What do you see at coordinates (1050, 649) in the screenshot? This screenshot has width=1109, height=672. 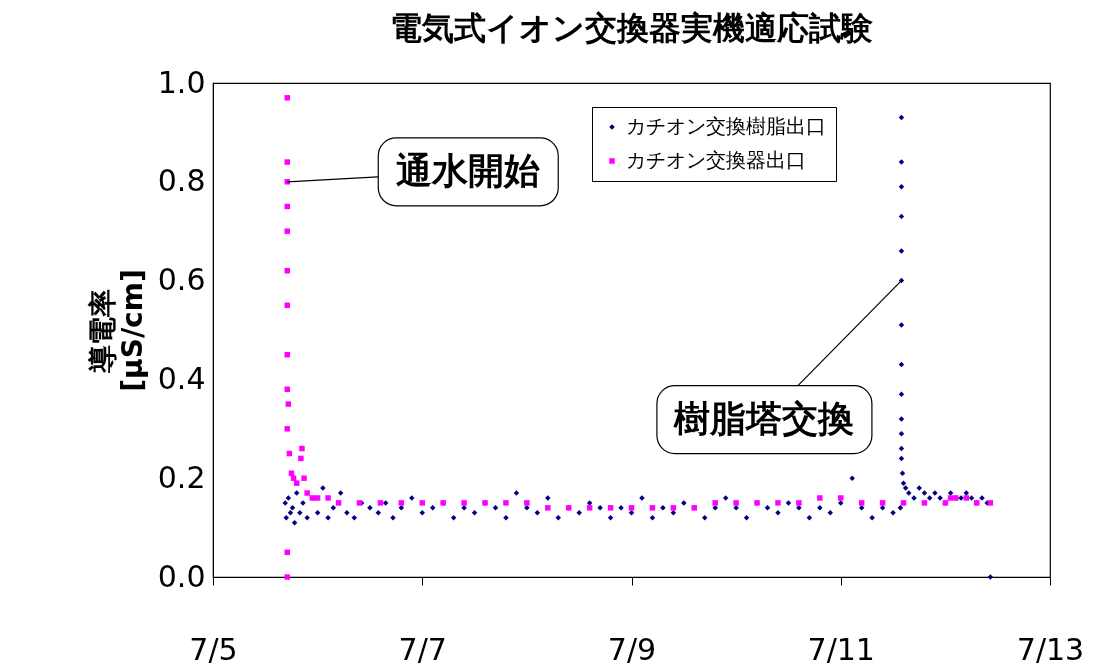 I see `x-tick-label: 7/13` at bounding box center [1050, 649].